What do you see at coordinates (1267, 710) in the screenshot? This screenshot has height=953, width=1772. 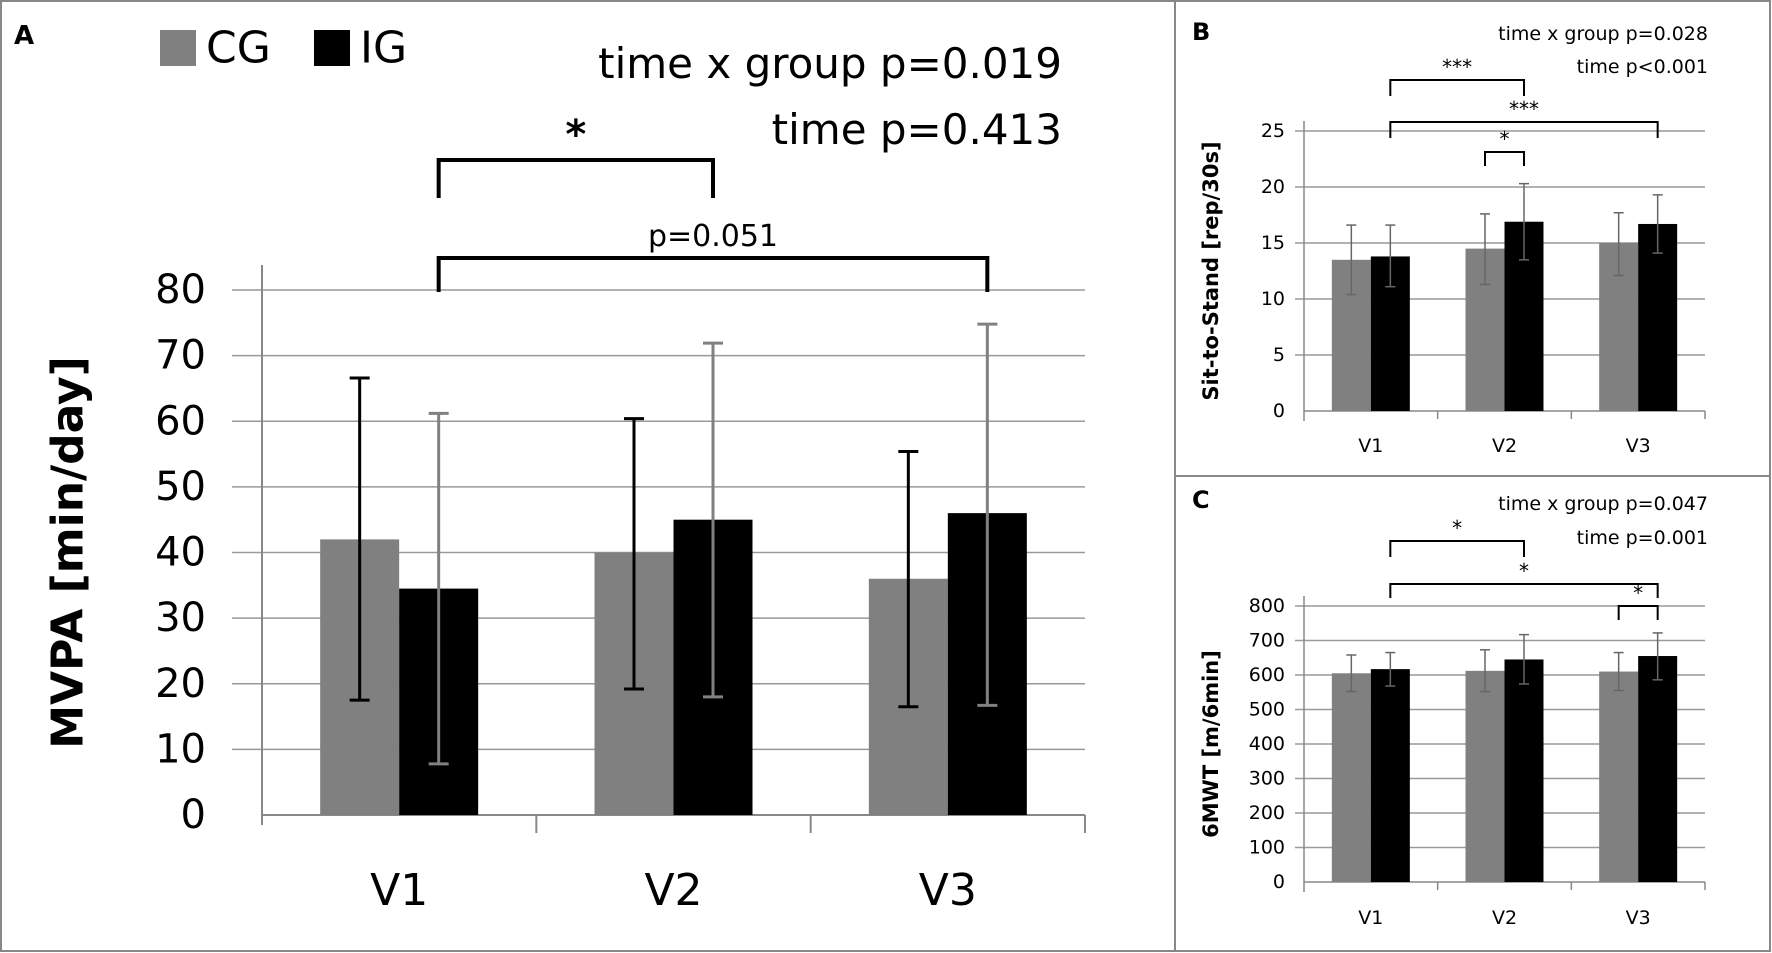 I see `y-tick-label: 500` at bounding box center [1267, 710].